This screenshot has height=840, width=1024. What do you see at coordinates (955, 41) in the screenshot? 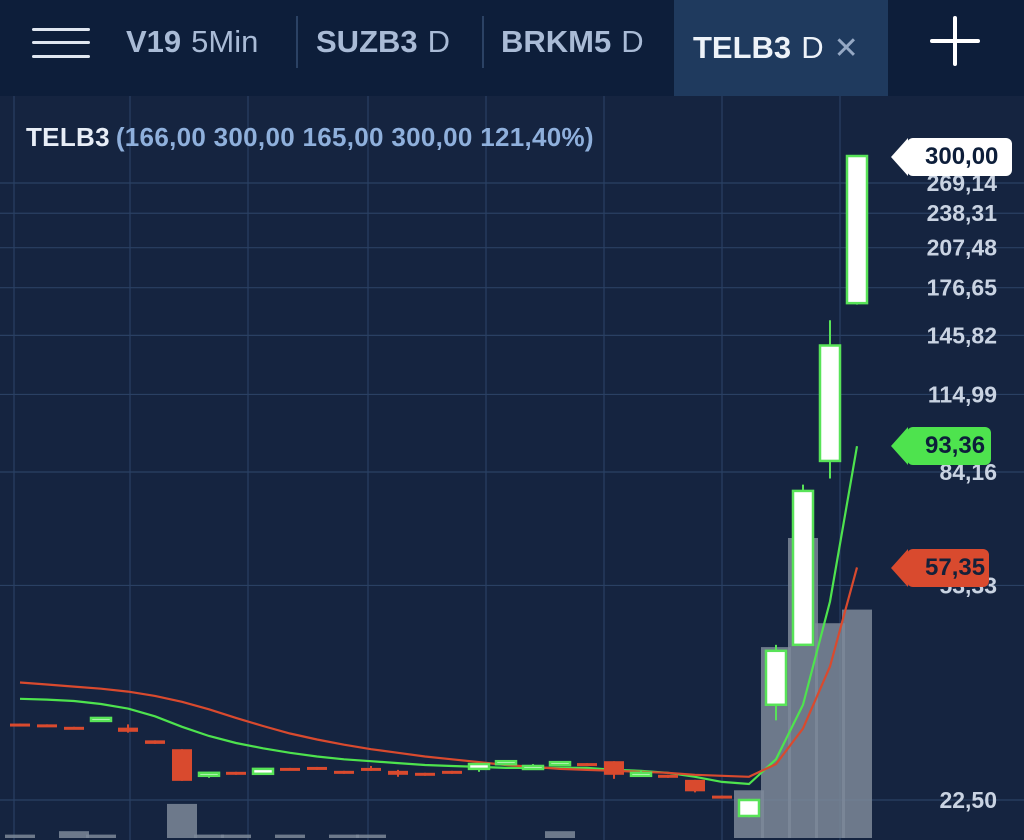
I see `plus-icon` at bounding box center [955, 41].